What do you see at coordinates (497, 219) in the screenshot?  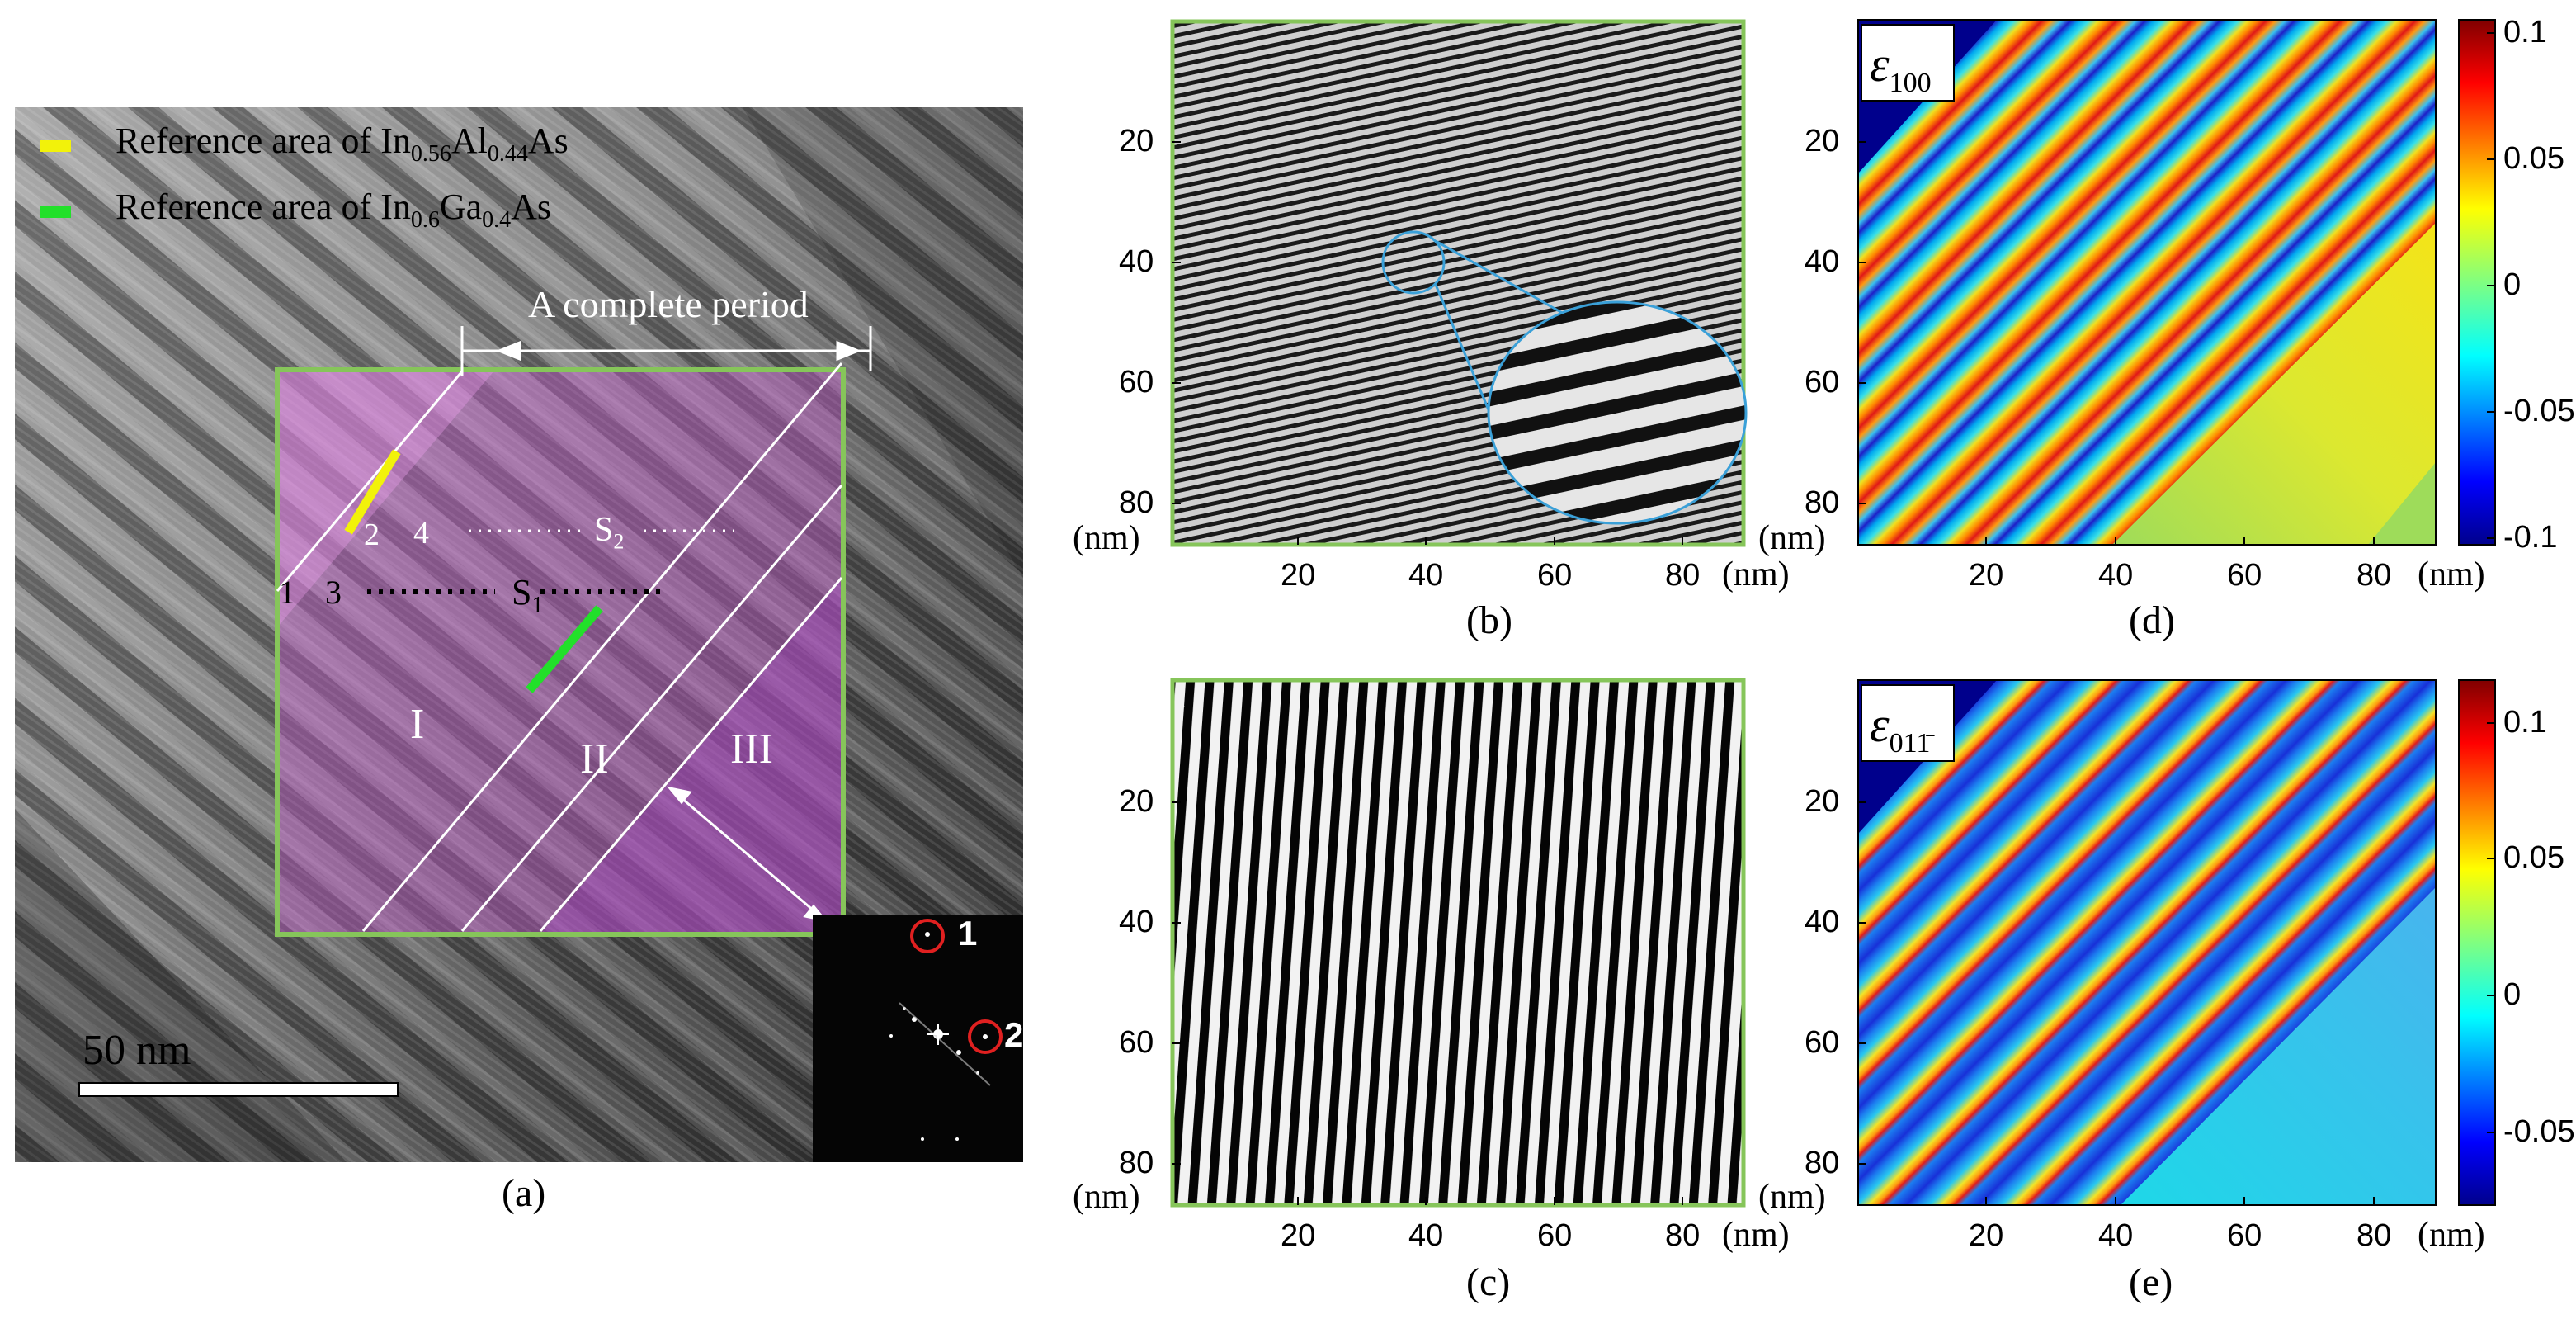 I see `legend-ingaas-sub2: 0.4` at bounding box center [497, 219].